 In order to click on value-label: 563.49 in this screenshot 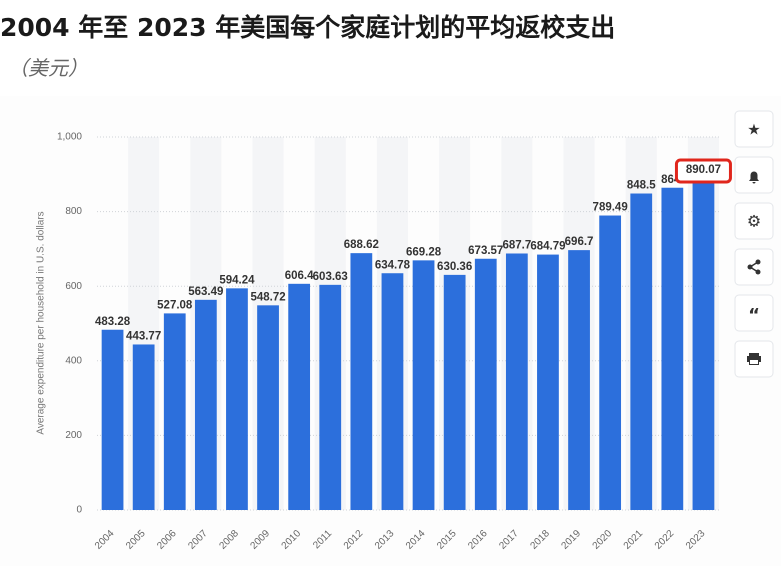, I will do `click(205, 292)`.